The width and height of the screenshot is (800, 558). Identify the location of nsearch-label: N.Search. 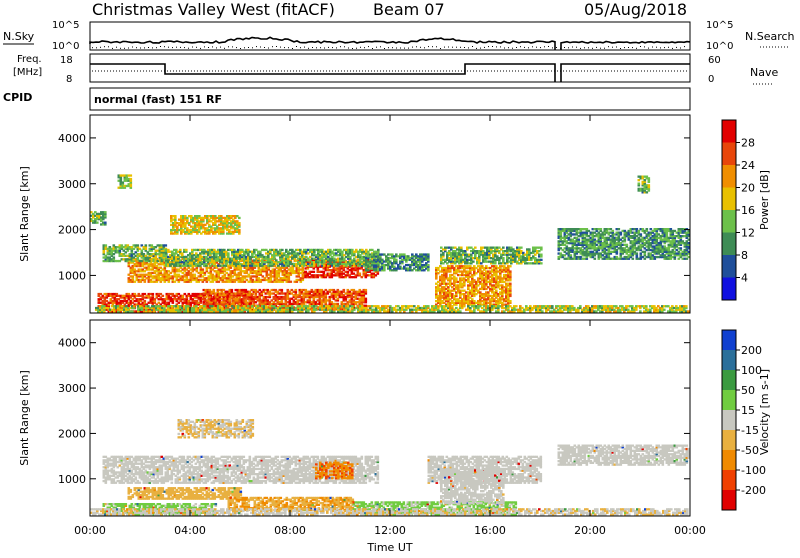
(770, 36).